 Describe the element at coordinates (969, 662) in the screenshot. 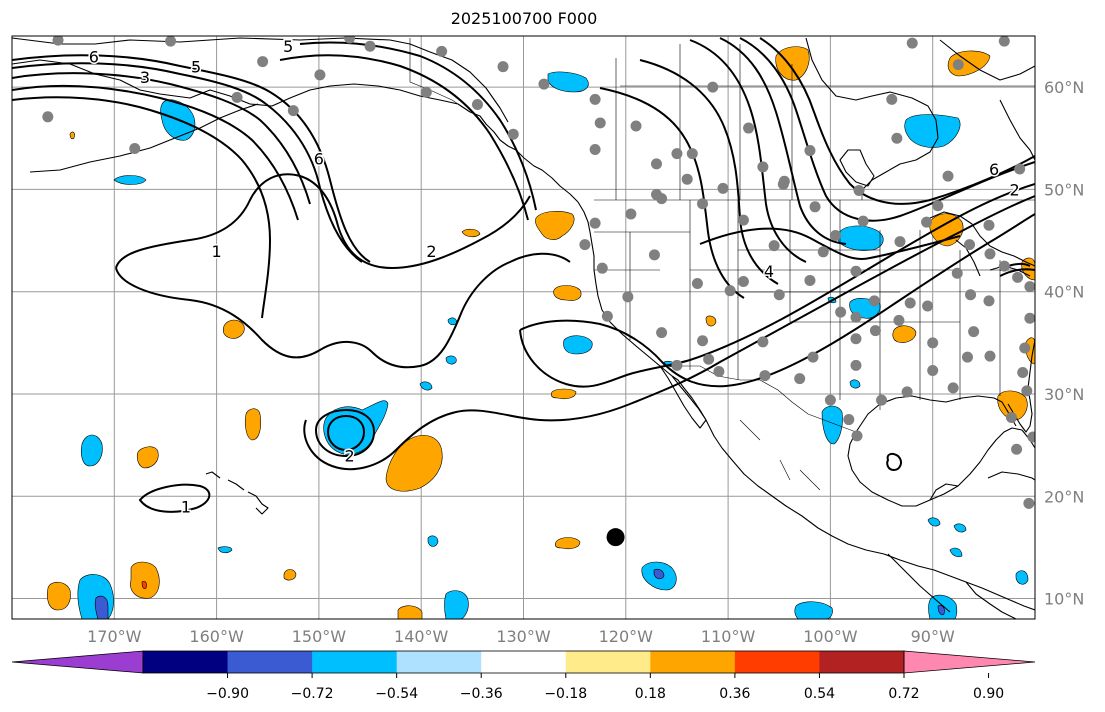

I see `colorbar-extend-high` at that location.